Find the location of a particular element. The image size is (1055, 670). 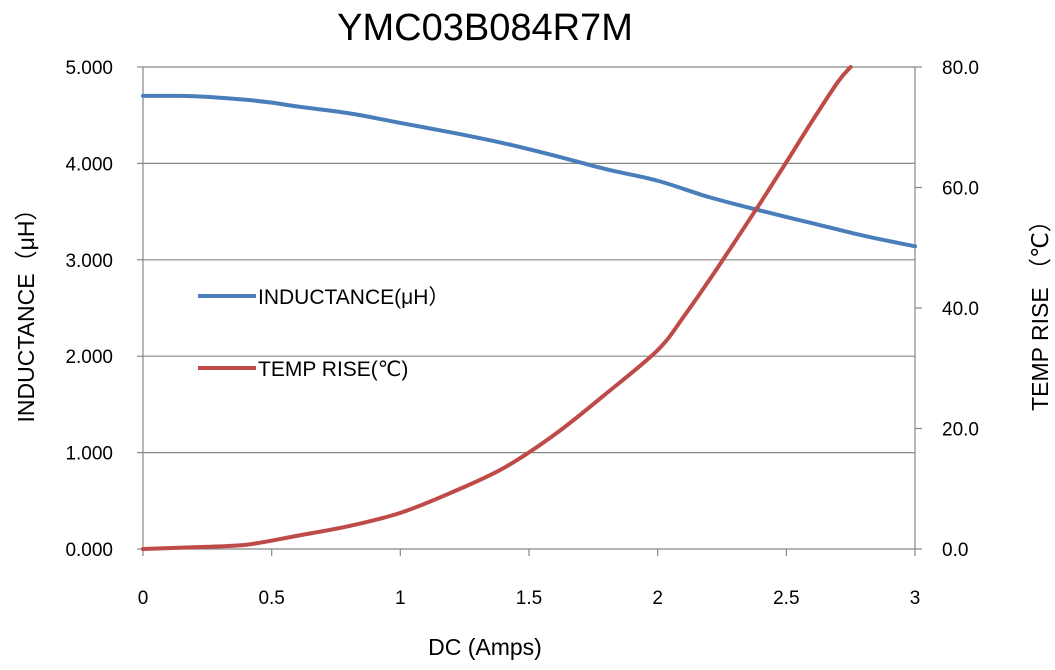

y-tick-label: 1.000 is located at coordinates (89, 454).